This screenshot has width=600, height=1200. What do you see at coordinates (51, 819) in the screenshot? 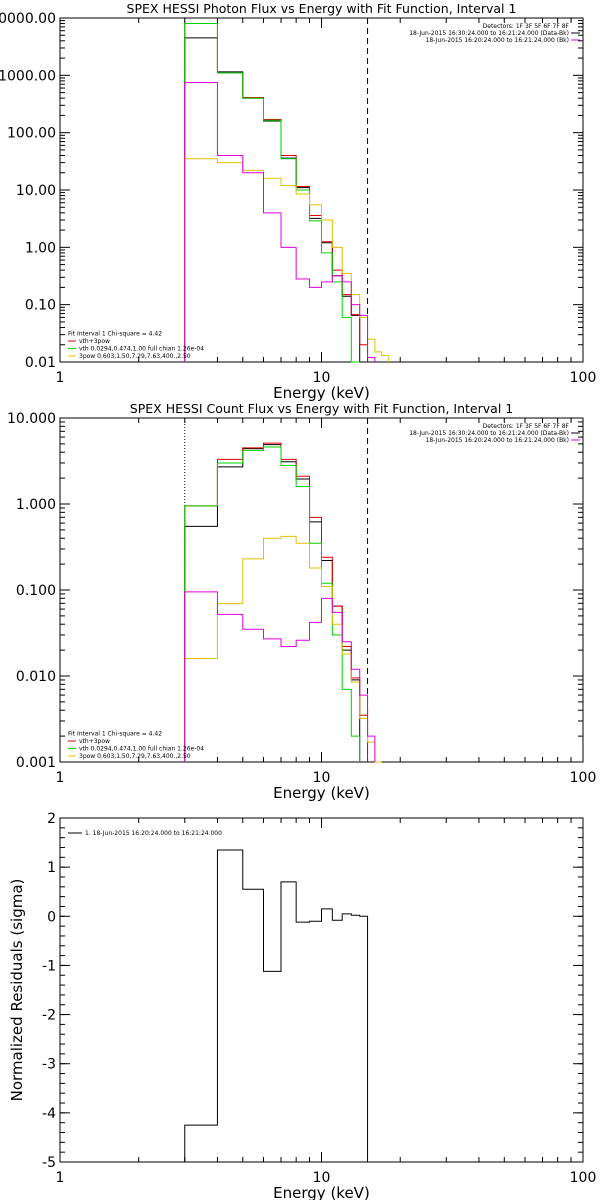
I see `y-tick-label: 2` at bounding box center [51, 819].